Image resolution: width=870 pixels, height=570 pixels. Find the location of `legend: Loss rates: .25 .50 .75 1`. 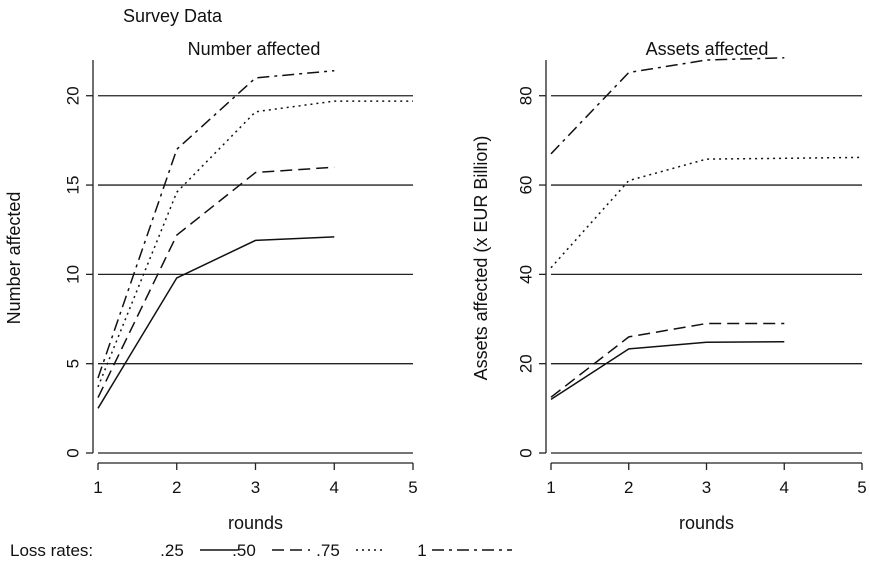

legend: Loss rates: .25 .50 .75 1 is located at coordinates (261, 550).